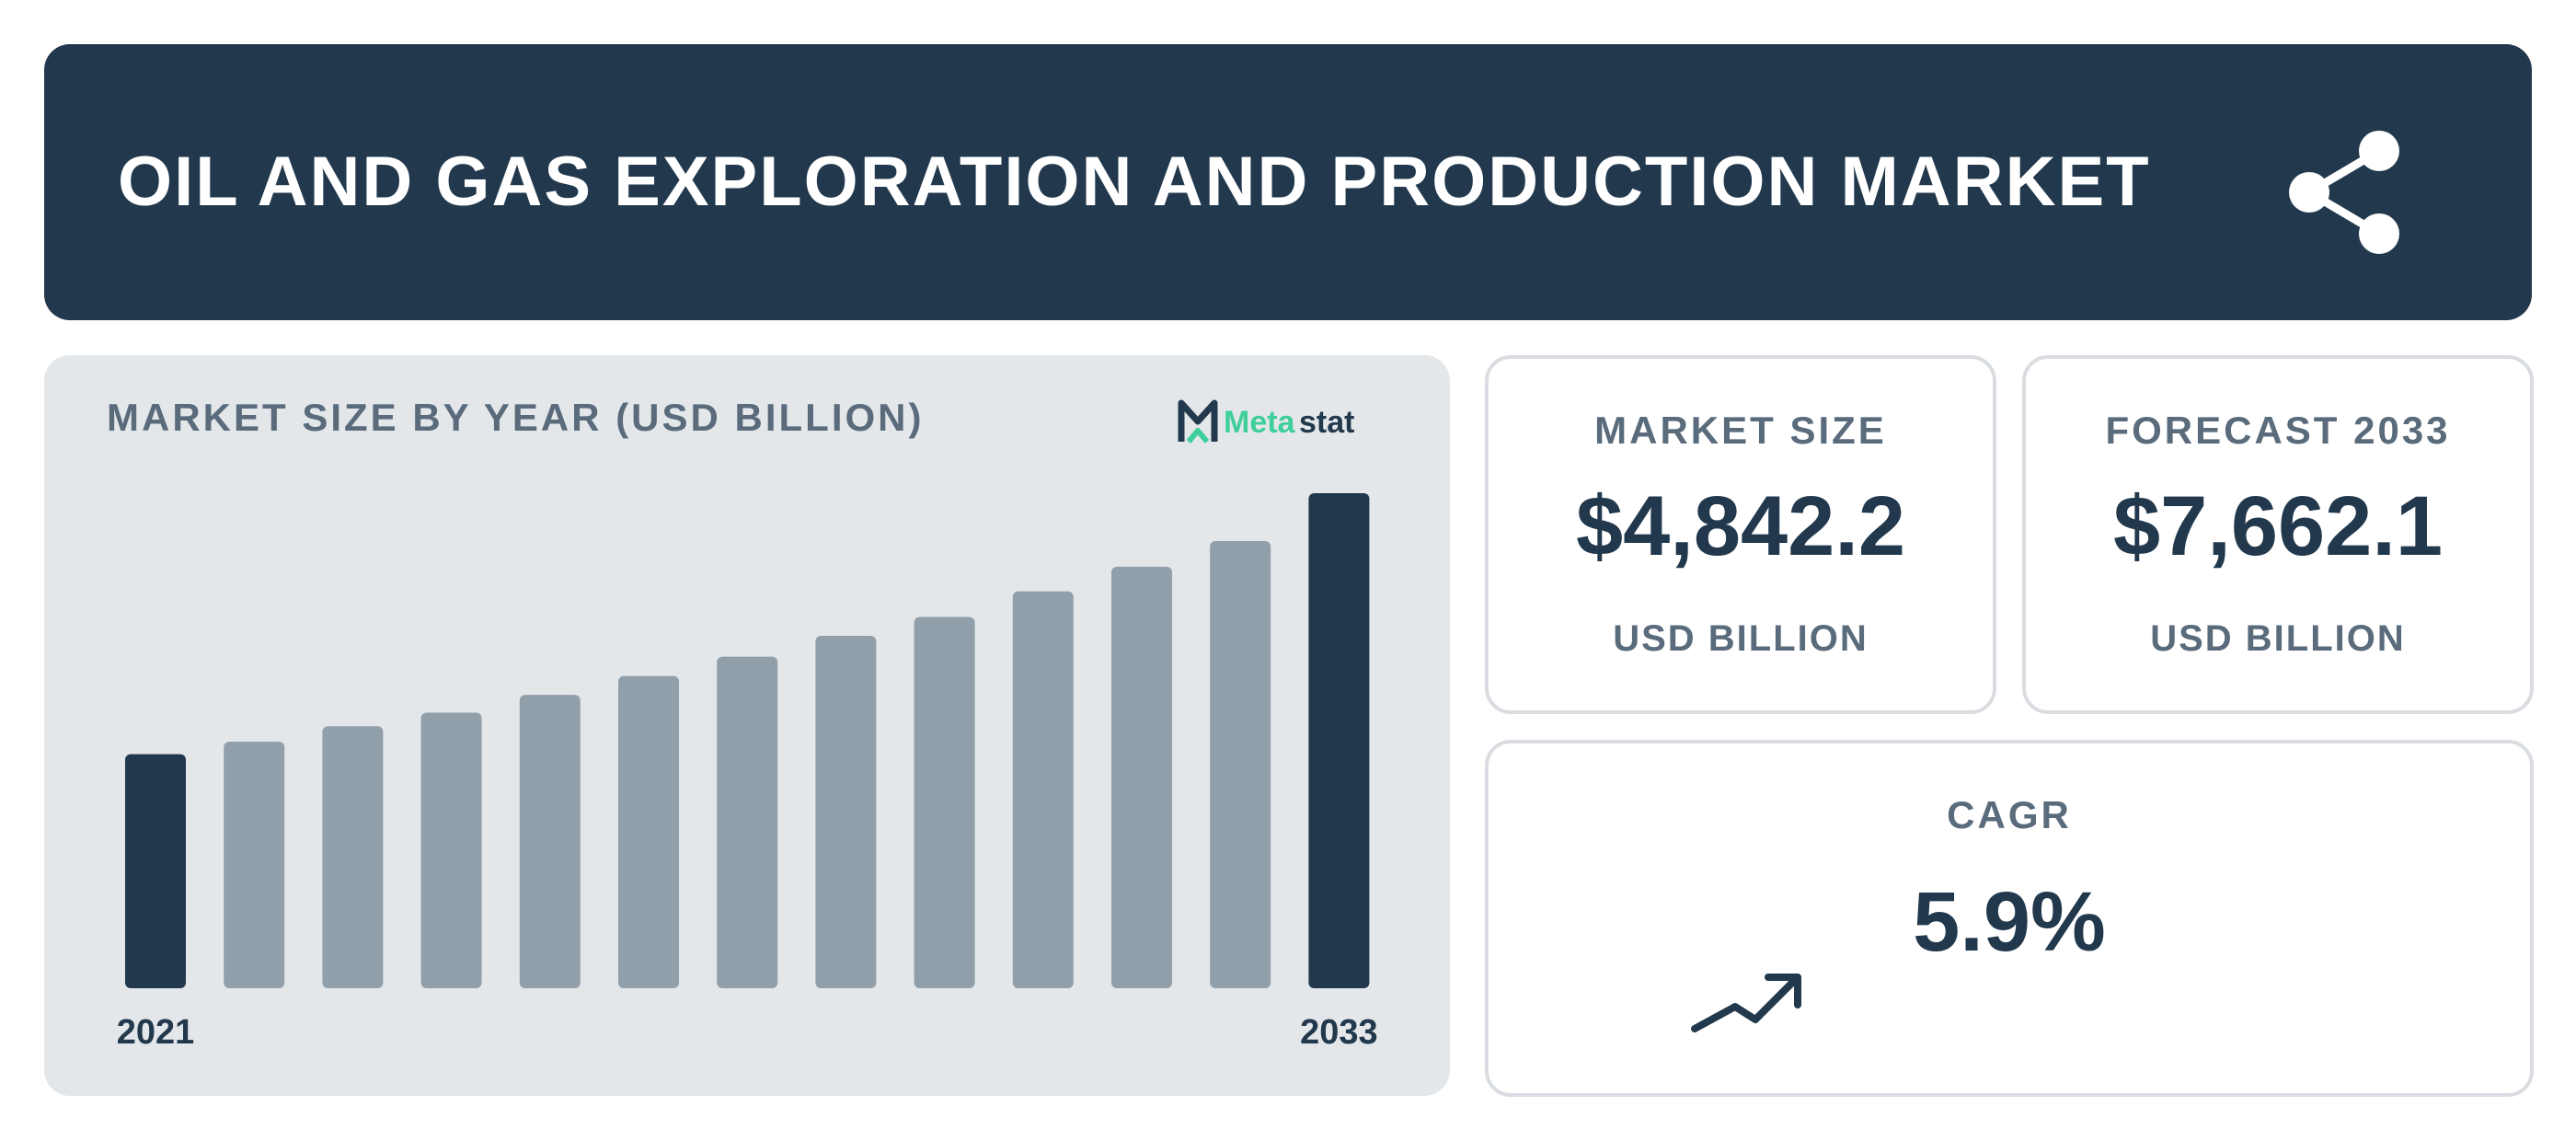 This screenshot has height=1141, width=2576. Describe the element at coordinates (846, 811) in the screenshot. I see `bar-2028` at that location.